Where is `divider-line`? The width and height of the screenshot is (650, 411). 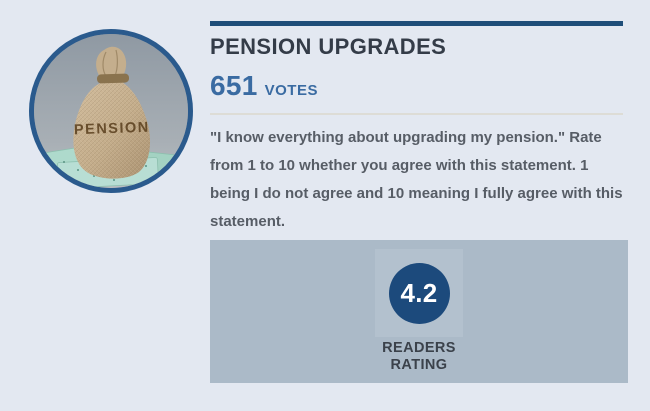 divider-line is located at coordinates (416, 114).